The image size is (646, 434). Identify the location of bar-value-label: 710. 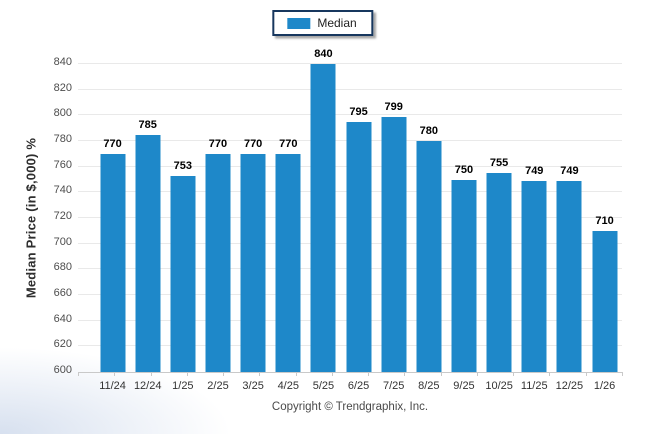
(604, 220).